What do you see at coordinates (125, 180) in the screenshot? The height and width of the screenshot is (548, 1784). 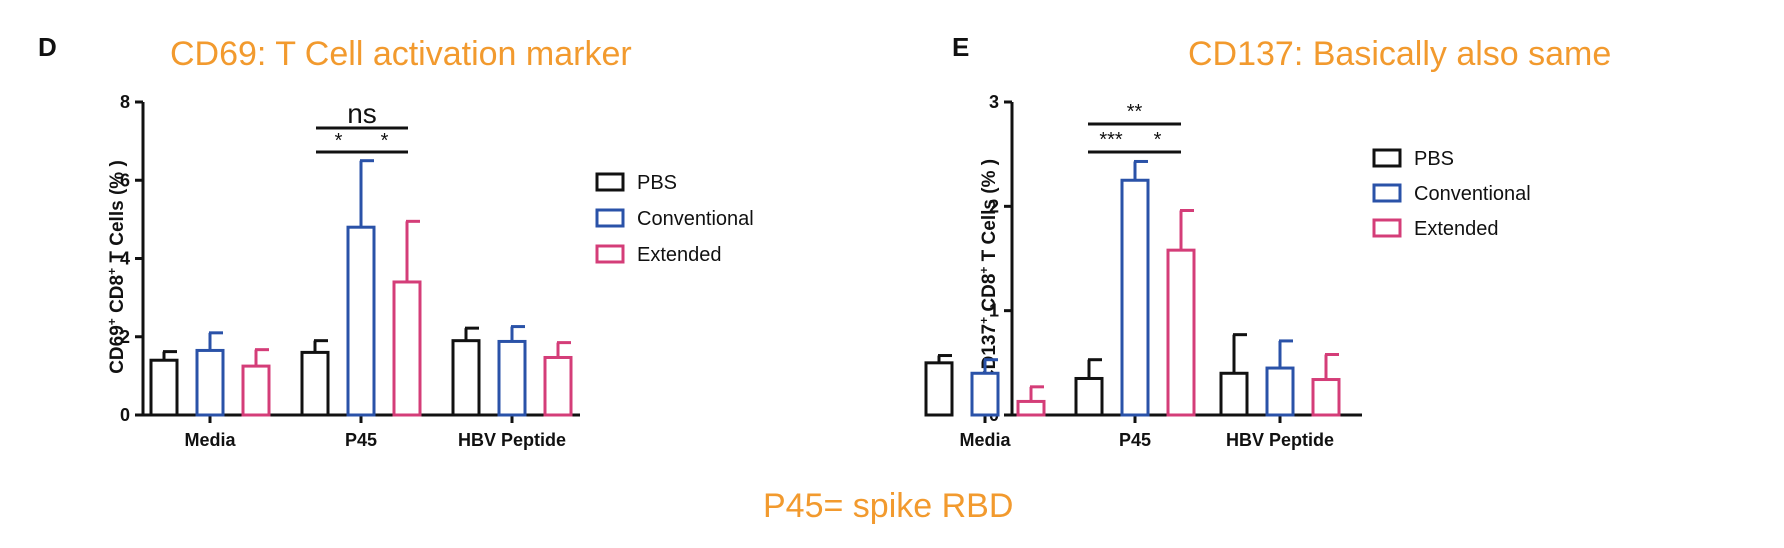 I see `y-tick-label: 6` at bounding box center [125, 180].